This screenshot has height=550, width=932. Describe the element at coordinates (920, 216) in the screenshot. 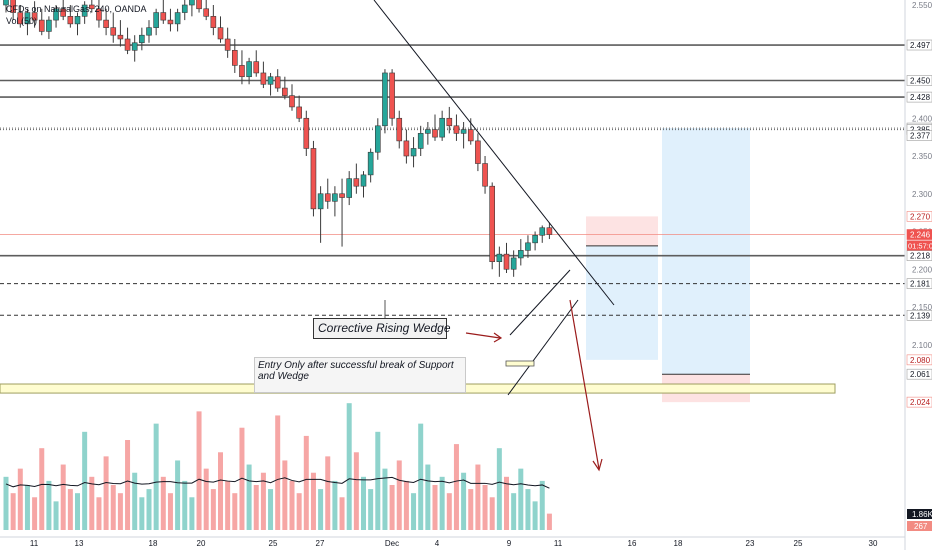

I see `price-label: 2.270` at that location.